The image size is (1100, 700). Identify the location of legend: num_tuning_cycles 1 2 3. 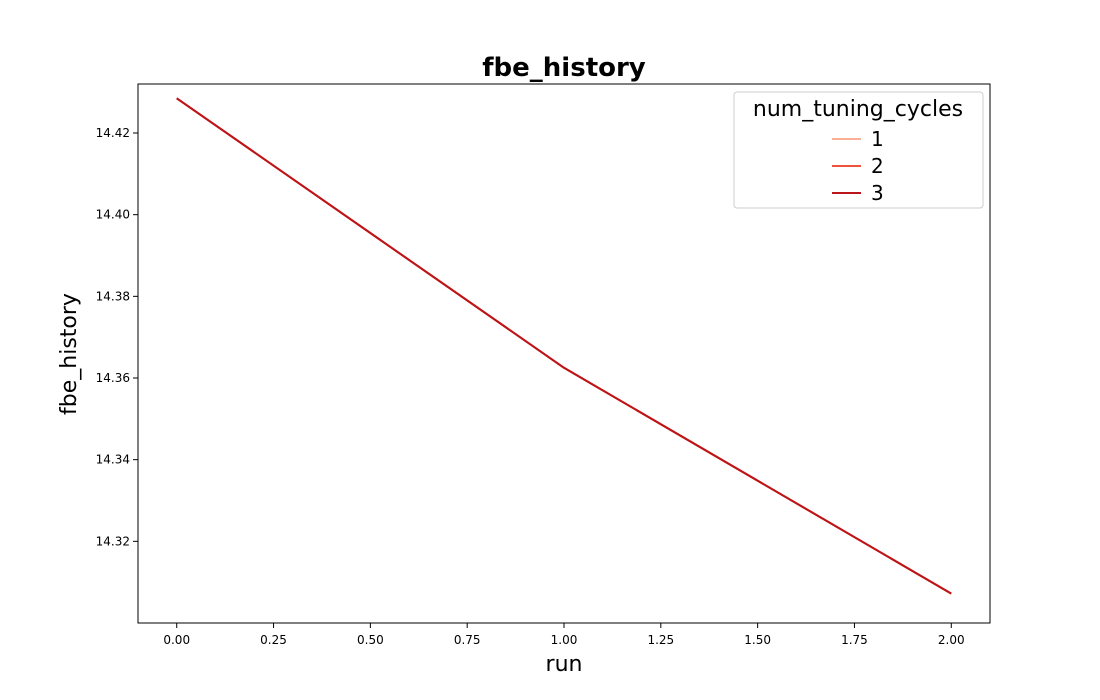
(858, 150).